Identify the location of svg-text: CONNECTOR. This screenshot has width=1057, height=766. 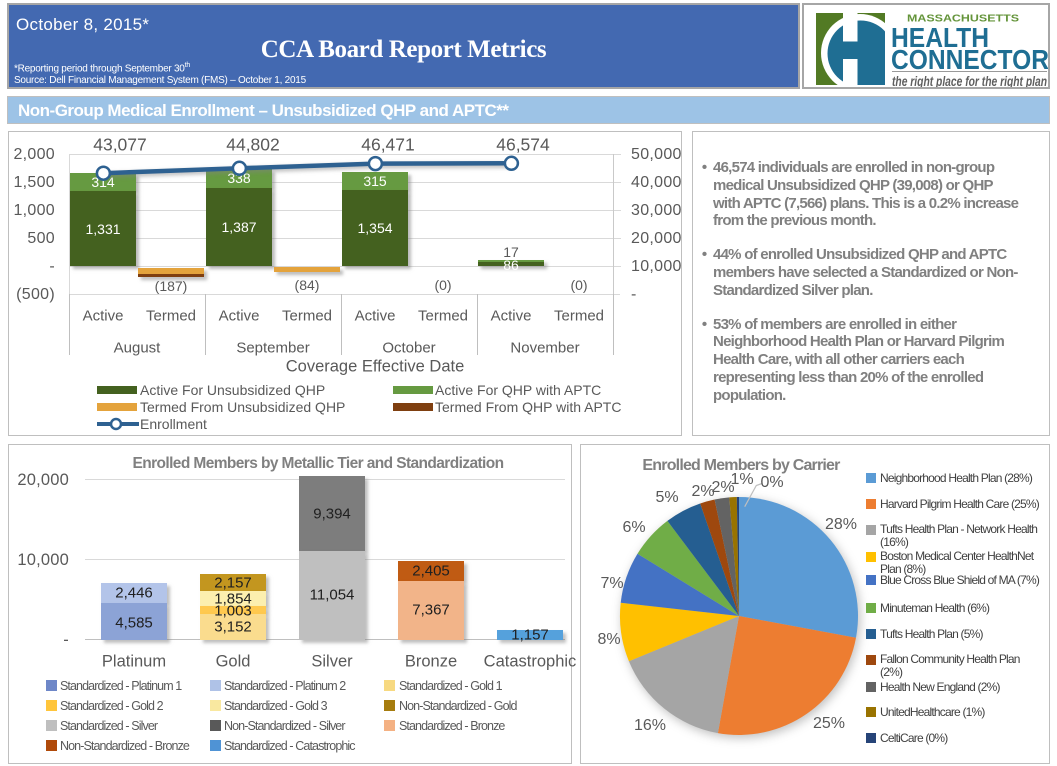
(969, 59).